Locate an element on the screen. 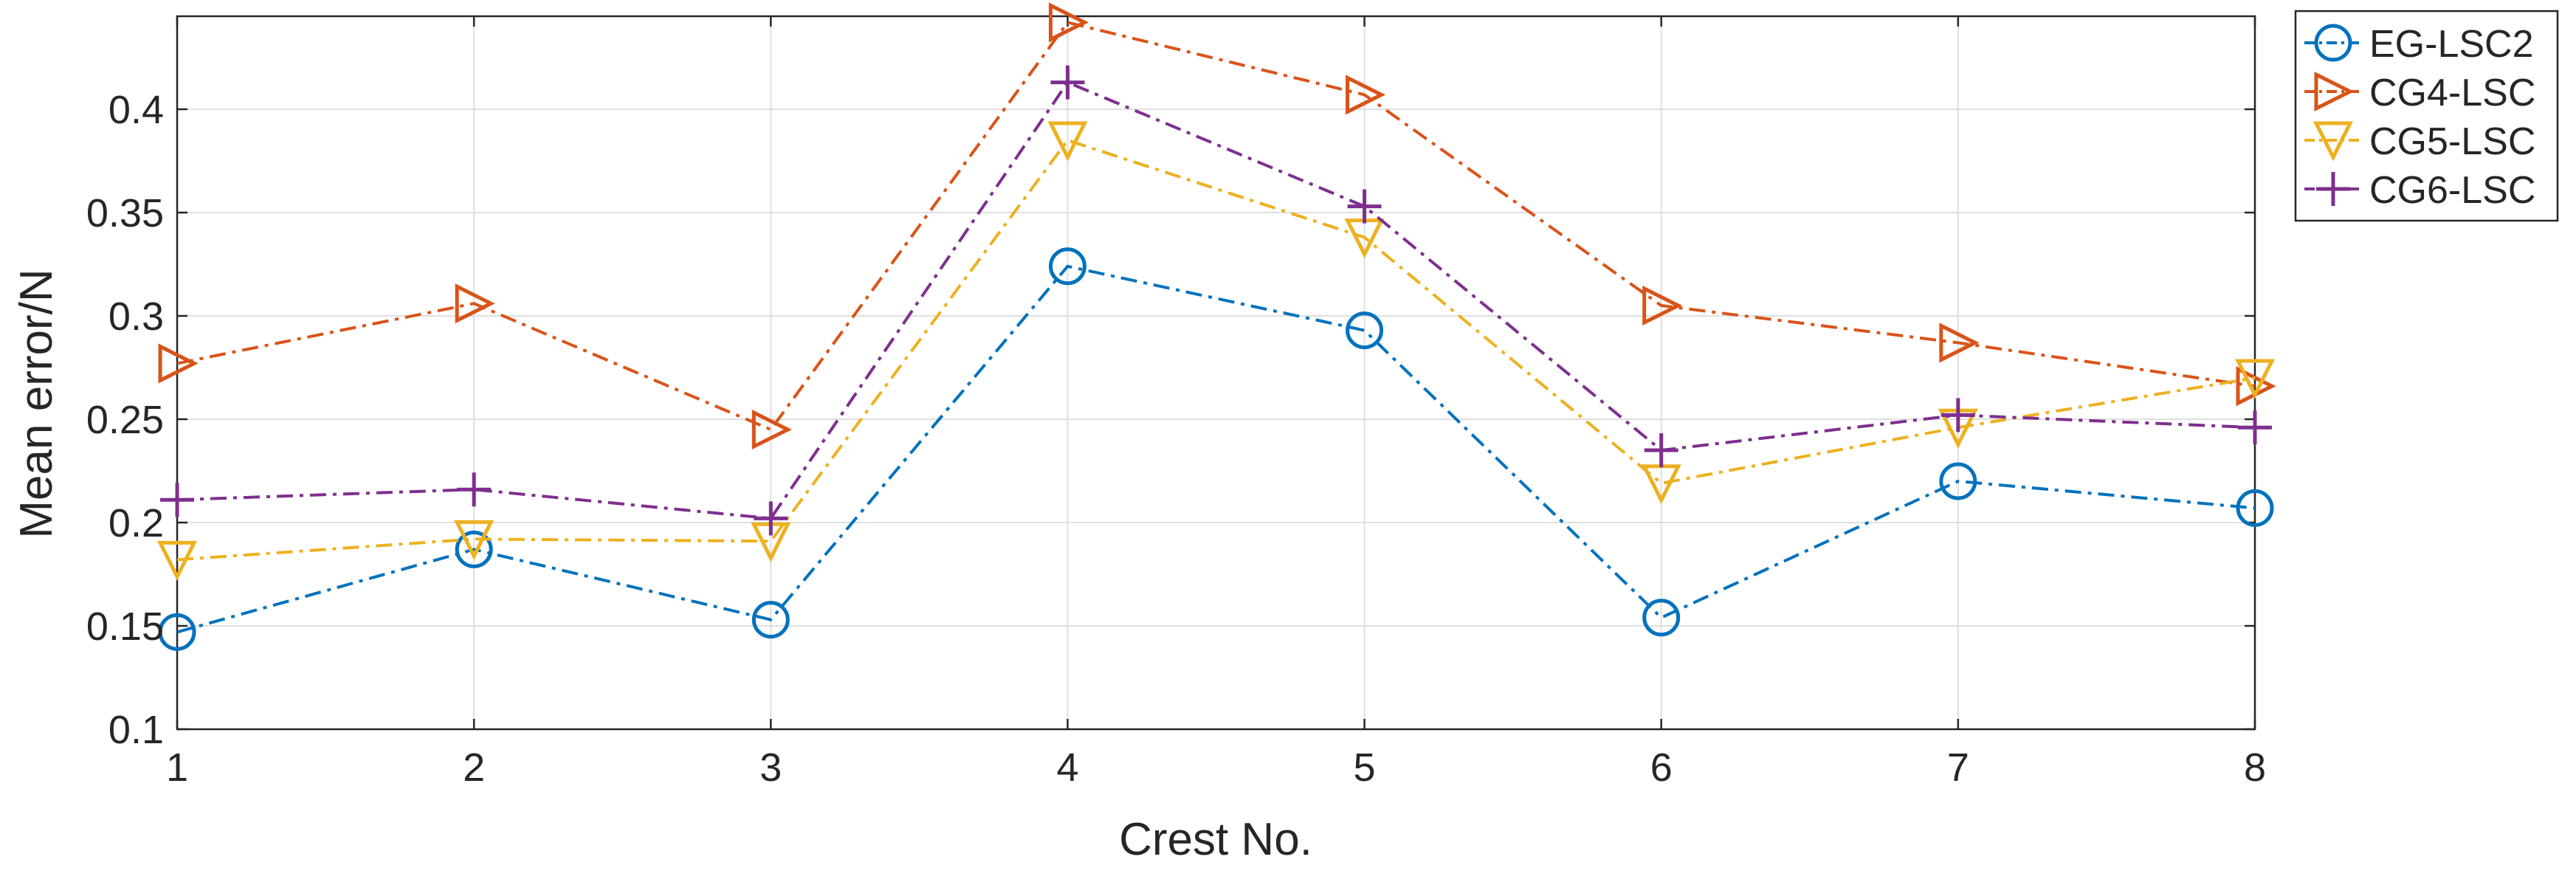 The width and height of the screenshot is (2576, 882). y-axis-label: Mean error/N is located at coordinates (37, 403).